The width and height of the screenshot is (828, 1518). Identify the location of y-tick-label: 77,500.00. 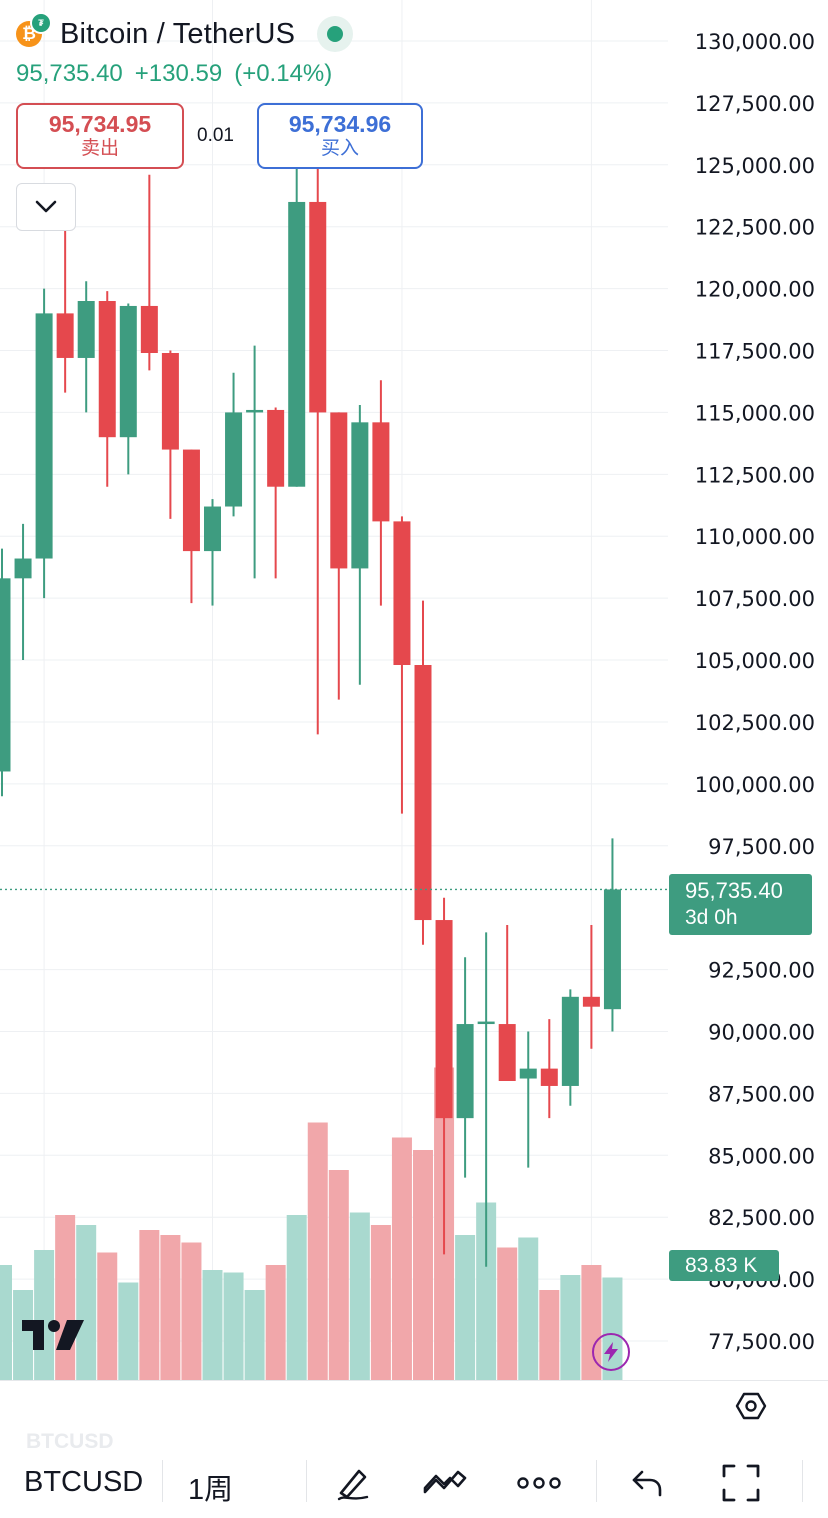
(761, 1342).